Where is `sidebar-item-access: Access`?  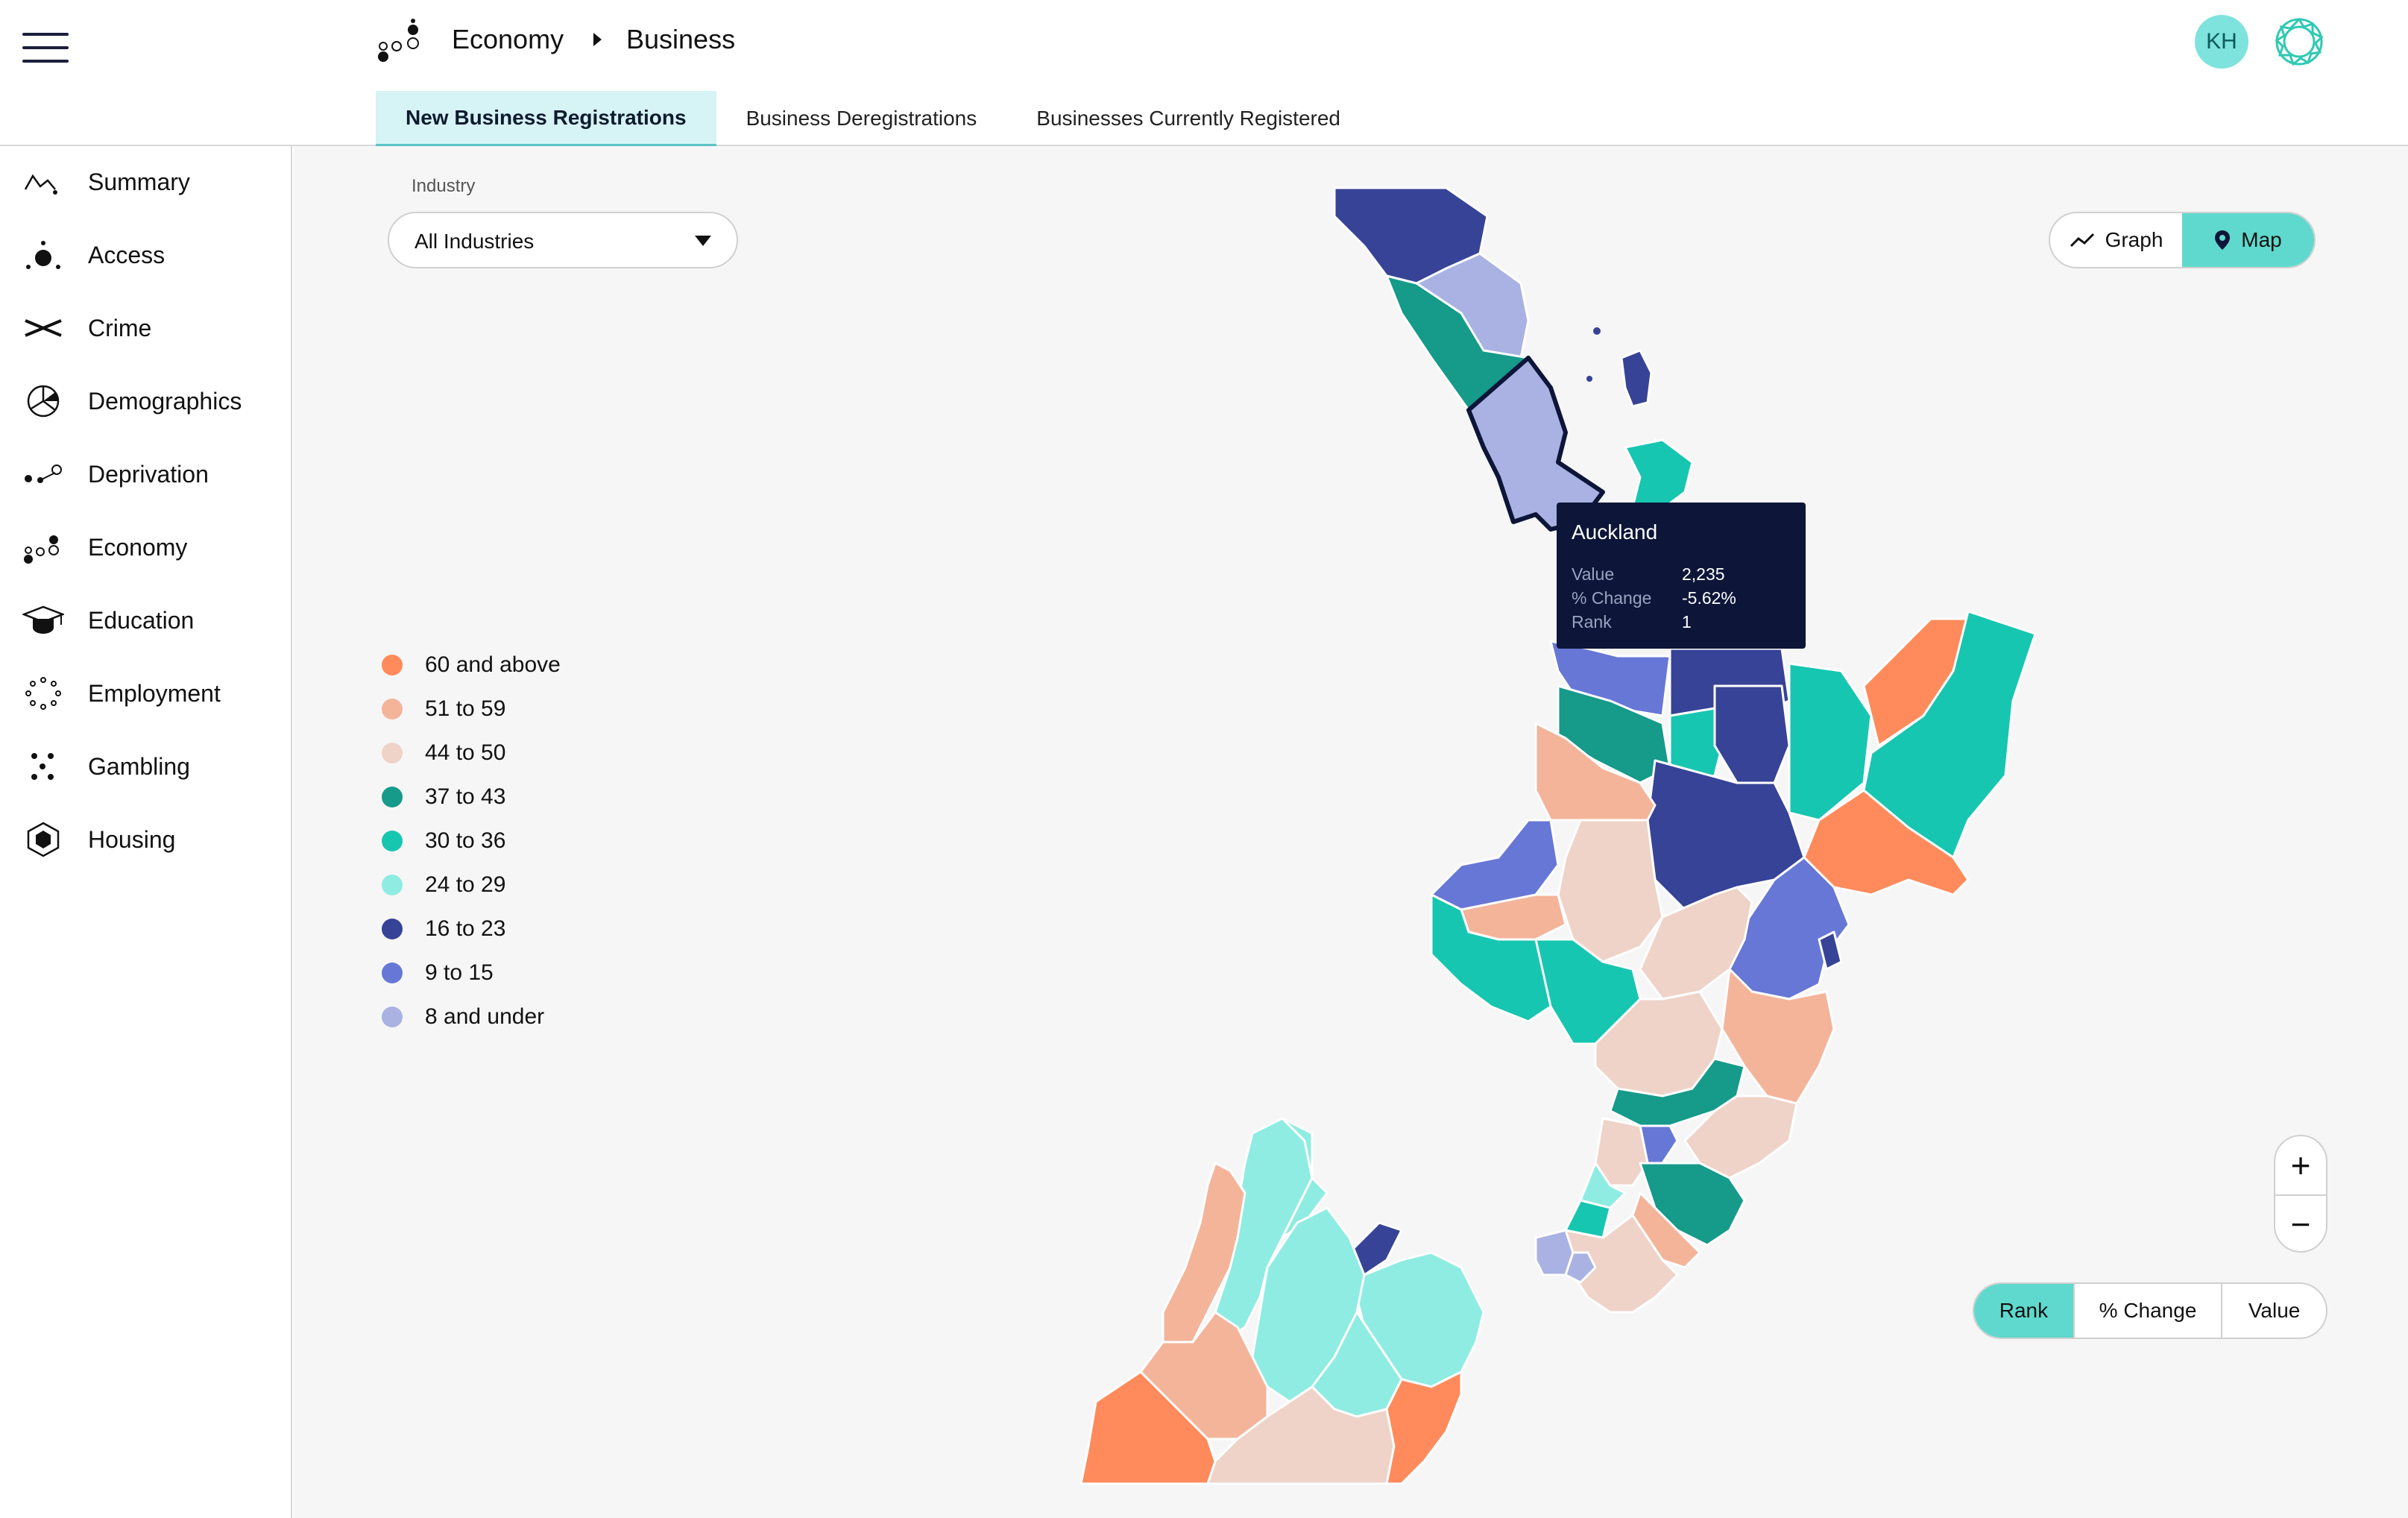 sidebar-item-access: Access is located at coordinates (146, 255).